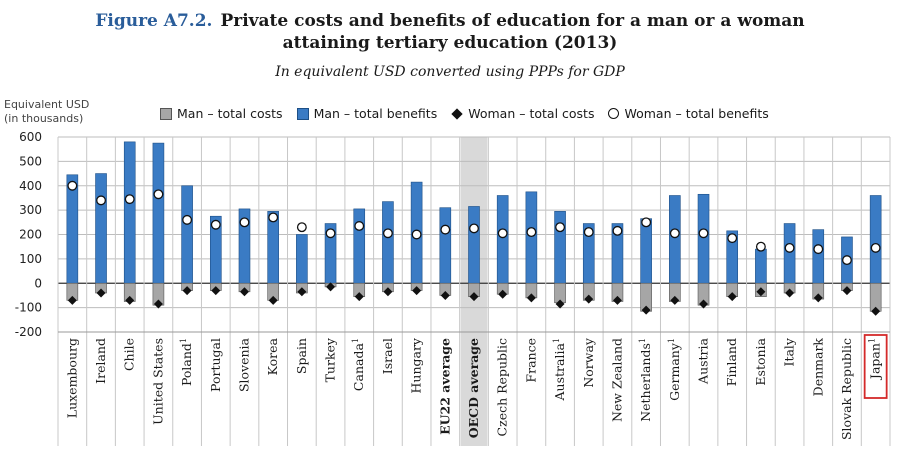 The height and width of the screenshot is (454, 900). I want to click on marker-woman-benefits-luxembourg, so click(72, 185).